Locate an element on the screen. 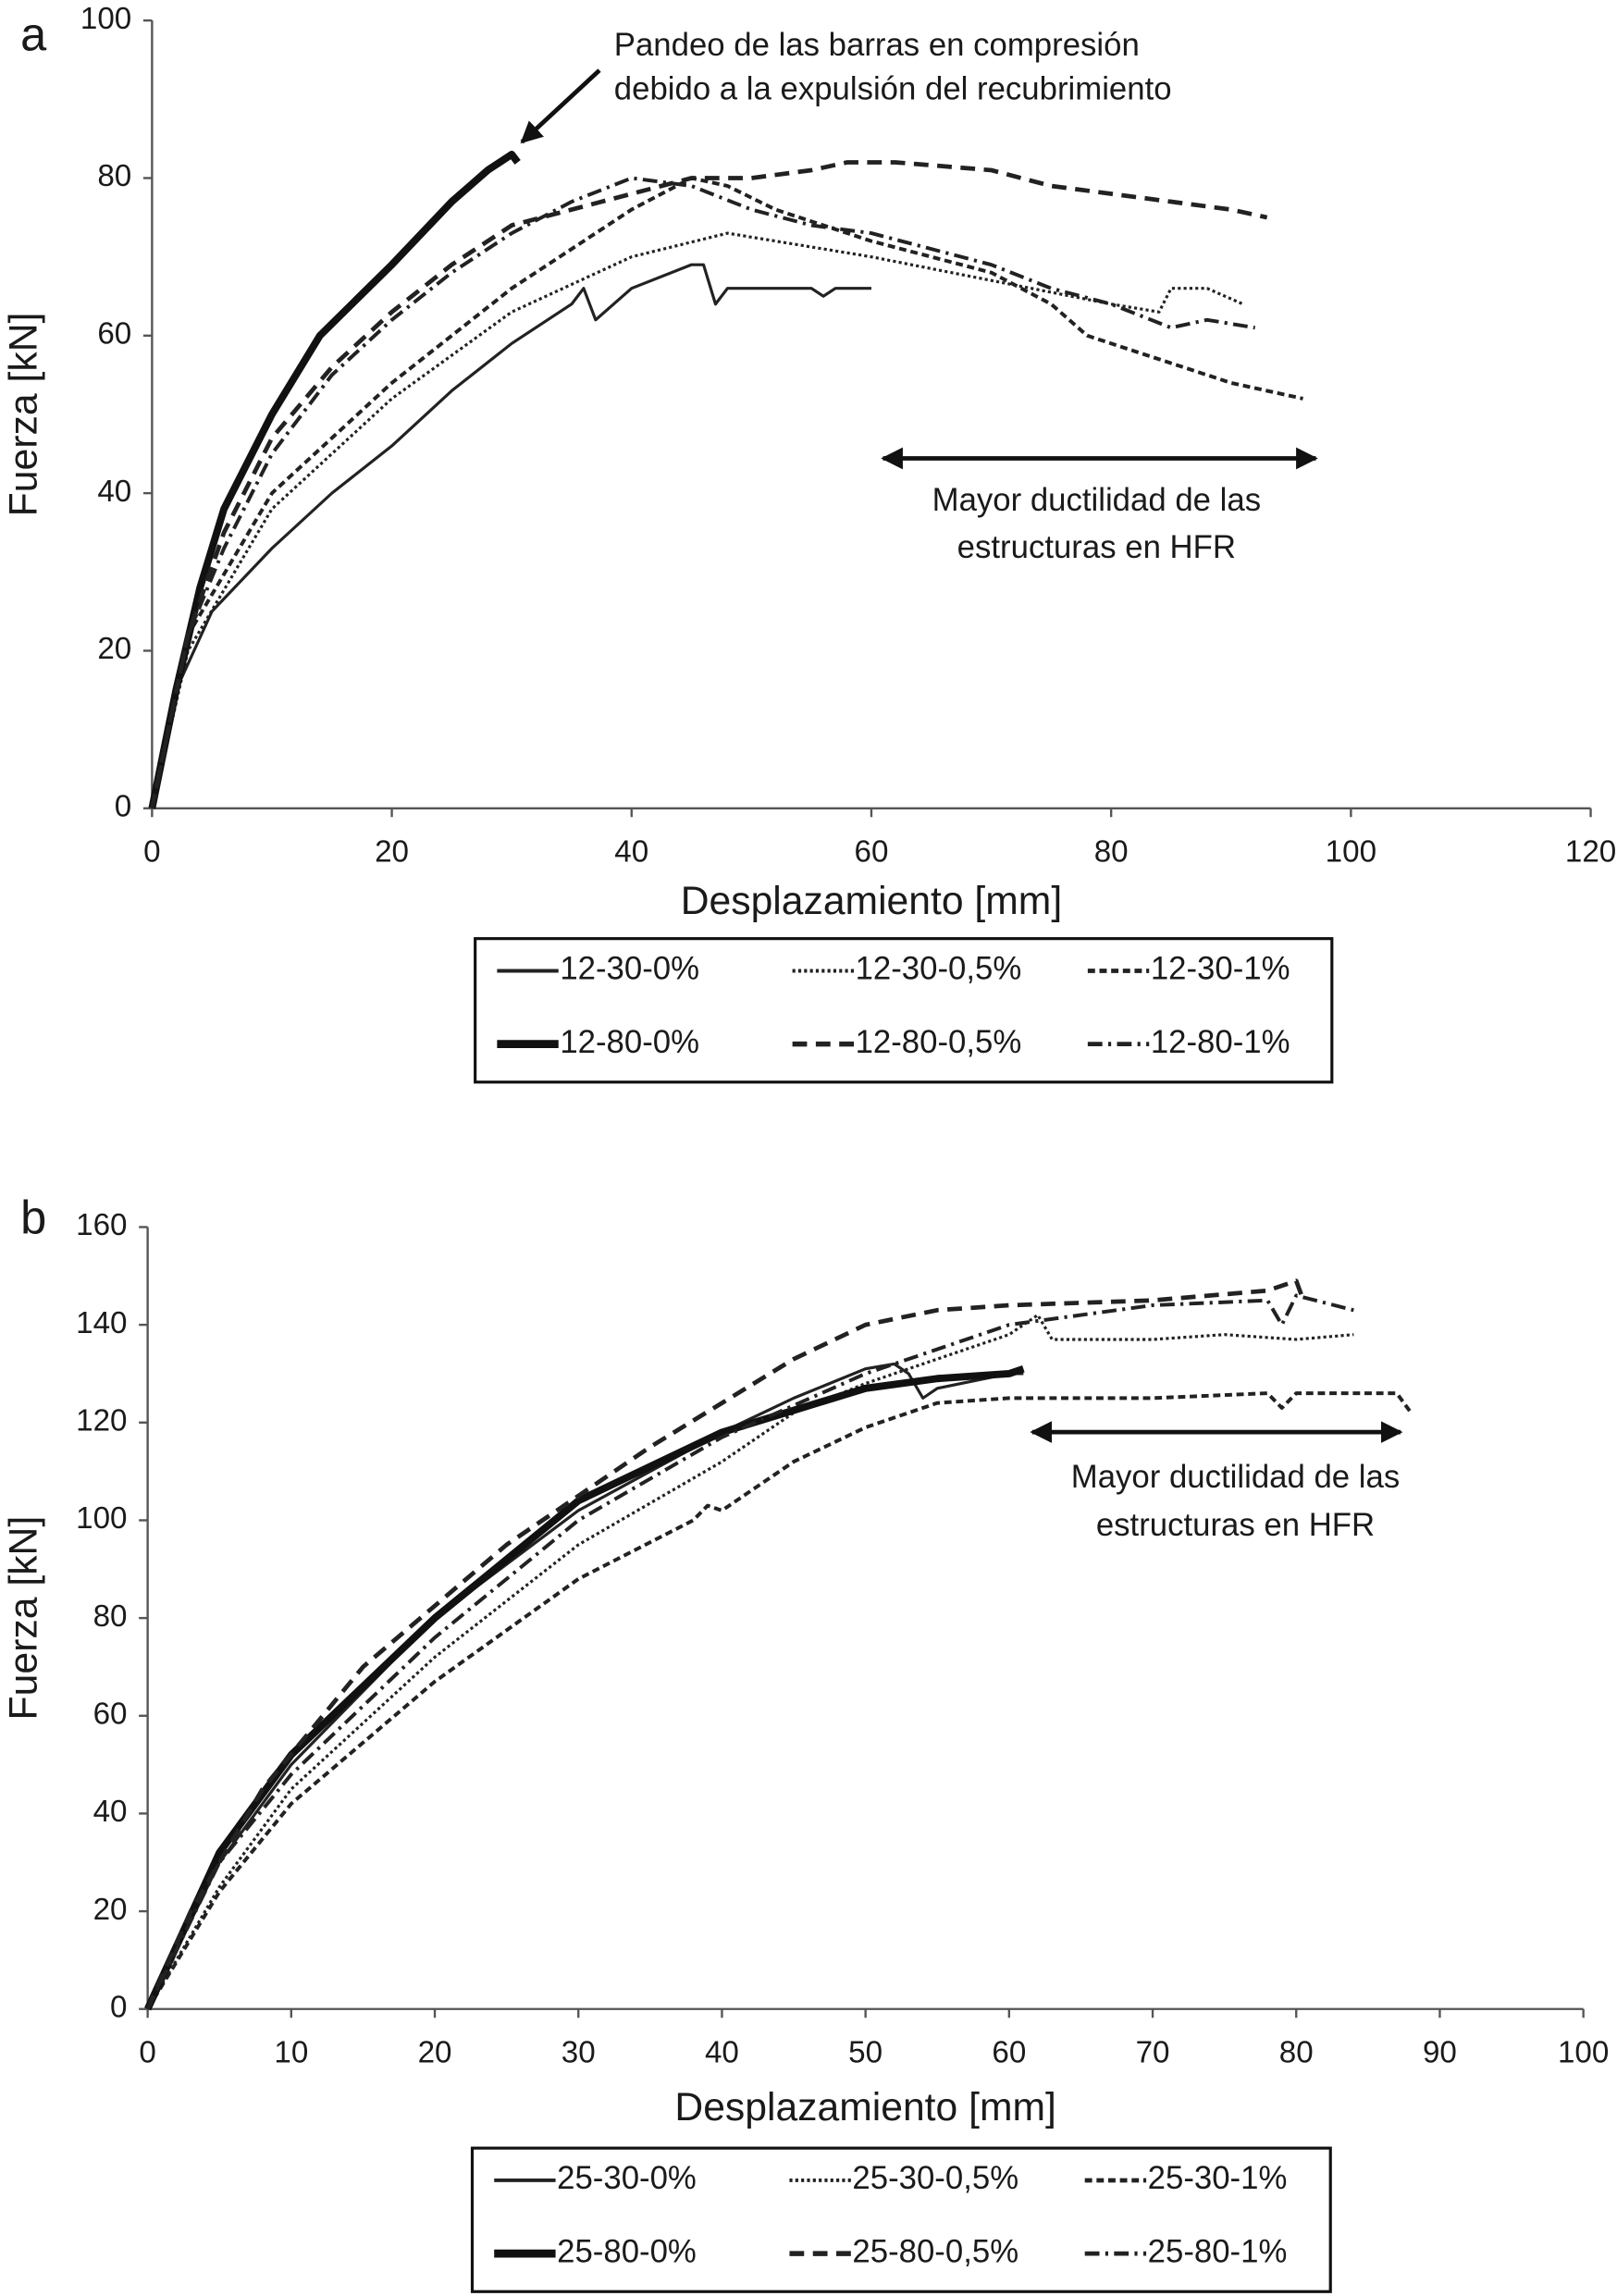 Image resolution: width=1617 pixels, height=2296 pixels. y-tick-label: 140 is located at coordinates (102, 1323).